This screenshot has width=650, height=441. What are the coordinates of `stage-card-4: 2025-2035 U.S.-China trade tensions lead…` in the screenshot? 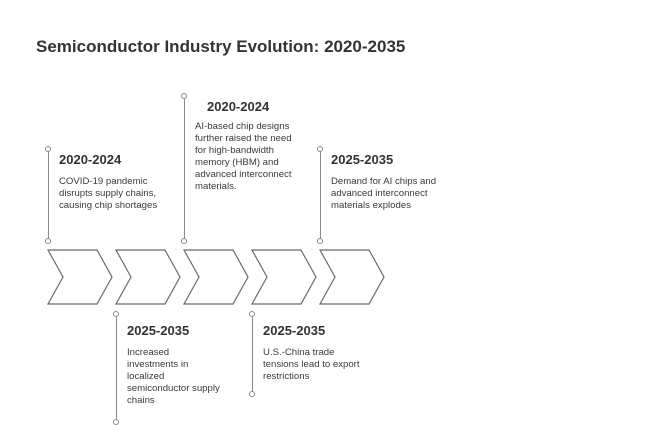 It's located at (315, 353).